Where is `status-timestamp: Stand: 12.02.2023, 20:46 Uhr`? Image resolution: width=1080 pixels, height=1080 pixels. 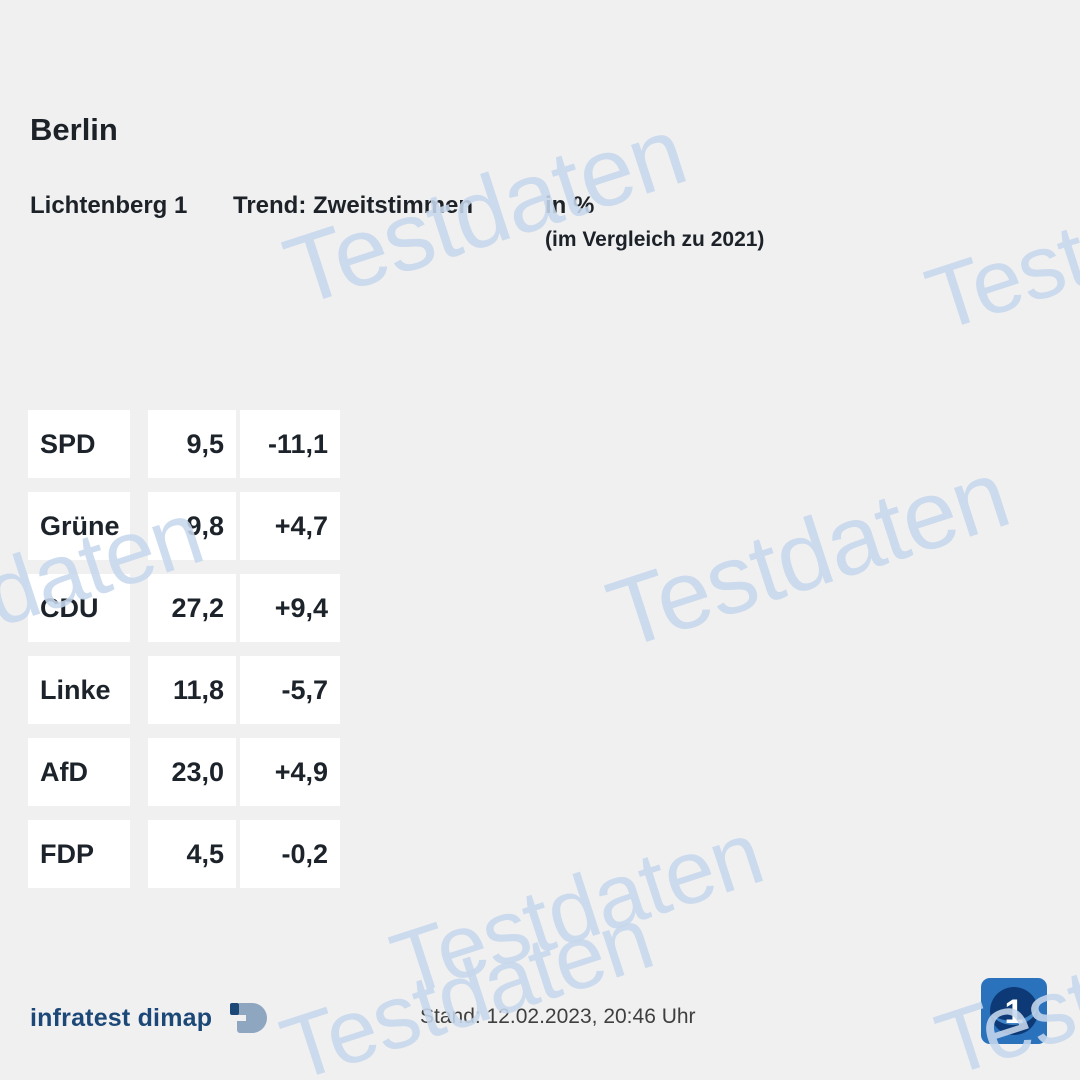 status-timestamp: Stand: 12.02.2023, 20:46 Uhr is located at coordinates (558, 1016).